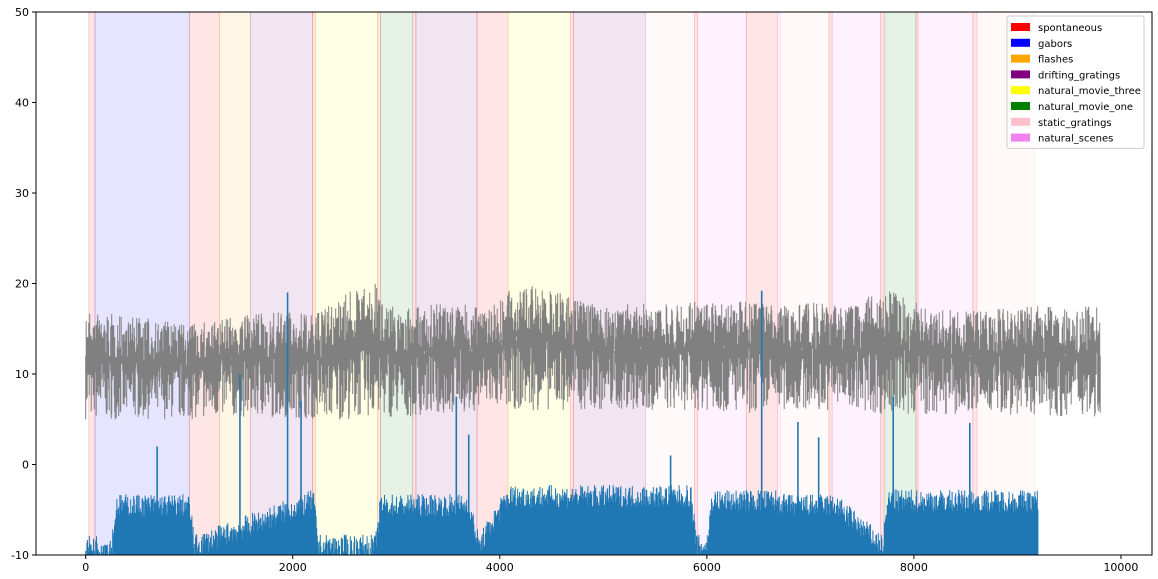 The image size is (1158, 579). I want to click on y-tick-label: 40, so click(22, 103).